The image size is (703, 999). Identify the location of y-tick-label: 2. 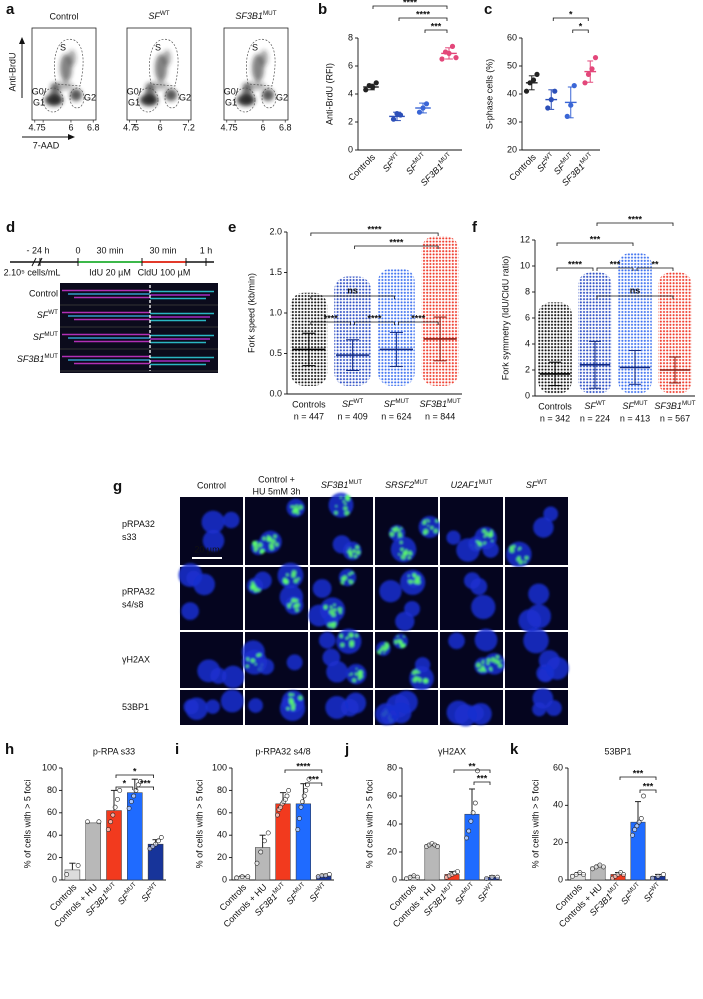
(350, 121).